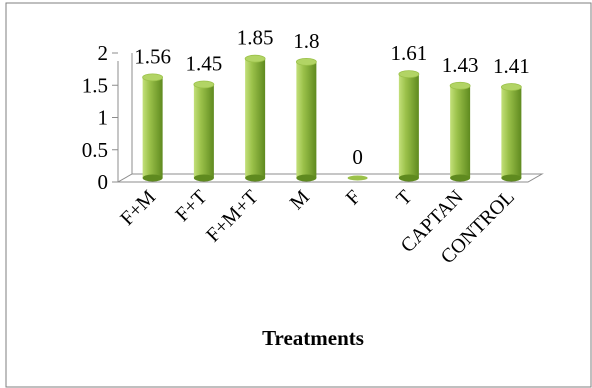  Describe the element at coordinates (511, 66) in the screenshot. I see `data-label: 1.41` at that location.